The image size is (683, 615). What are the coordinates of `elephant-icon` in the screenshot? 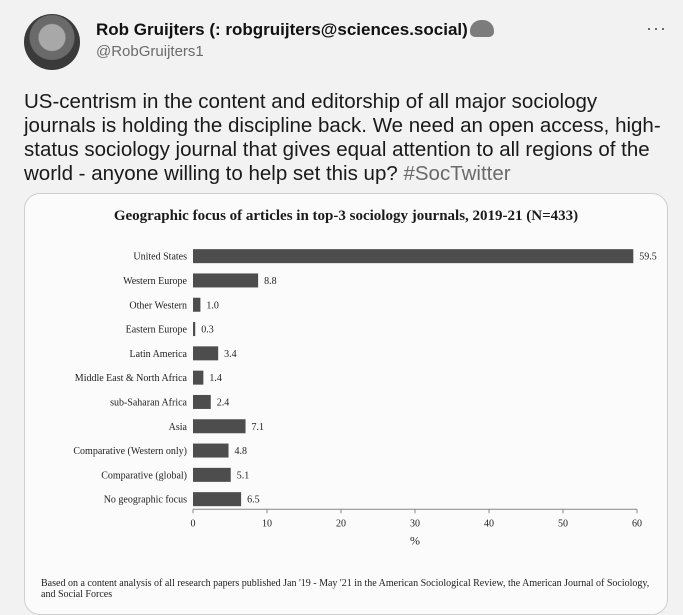 It's located at (481, 28).